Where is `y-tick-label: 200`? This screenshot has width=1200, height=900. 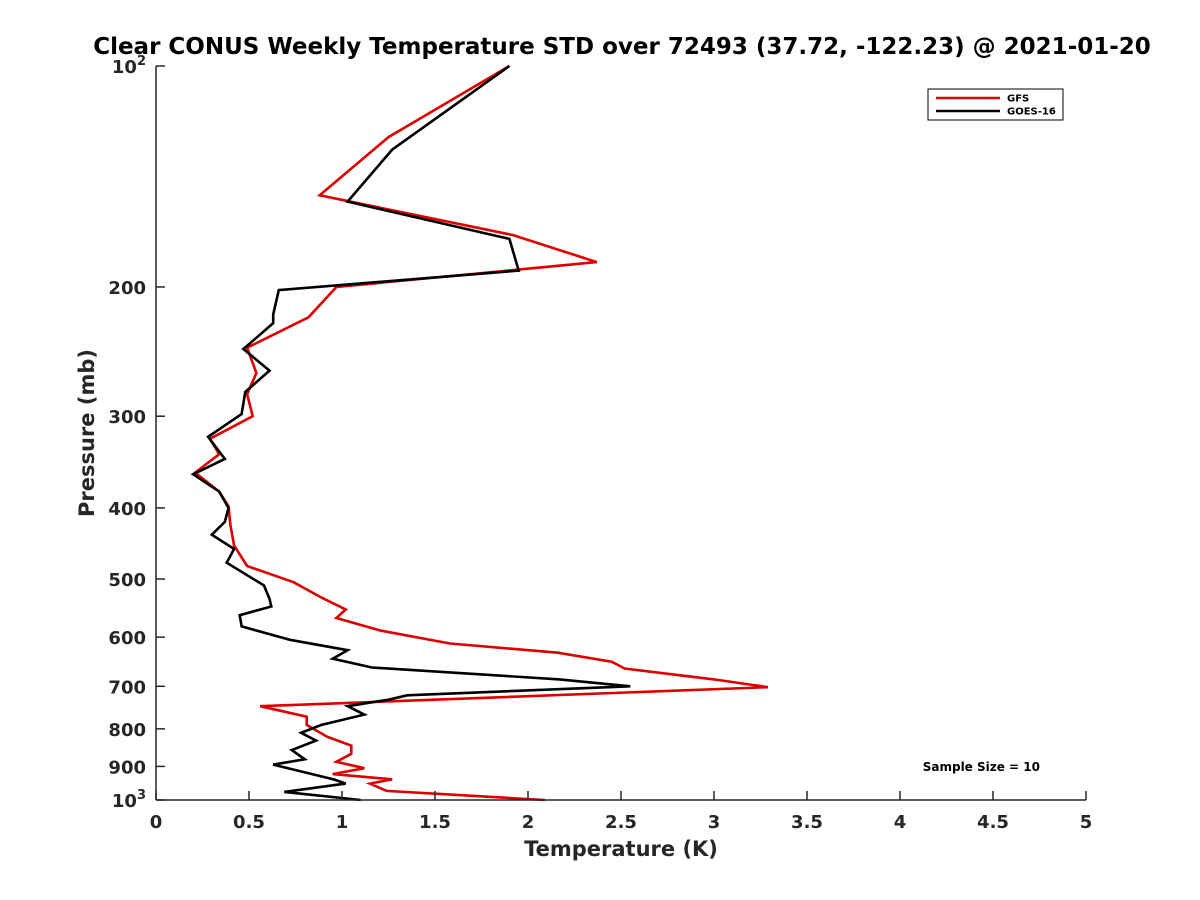 y-tick-label: 200 is located at coordinates (127, 288).